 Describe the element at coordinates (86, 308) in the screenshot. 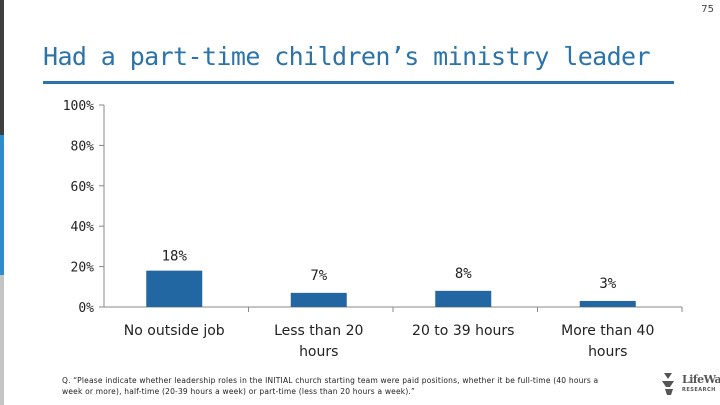

I see `y-tick-label: 0%` at that location.